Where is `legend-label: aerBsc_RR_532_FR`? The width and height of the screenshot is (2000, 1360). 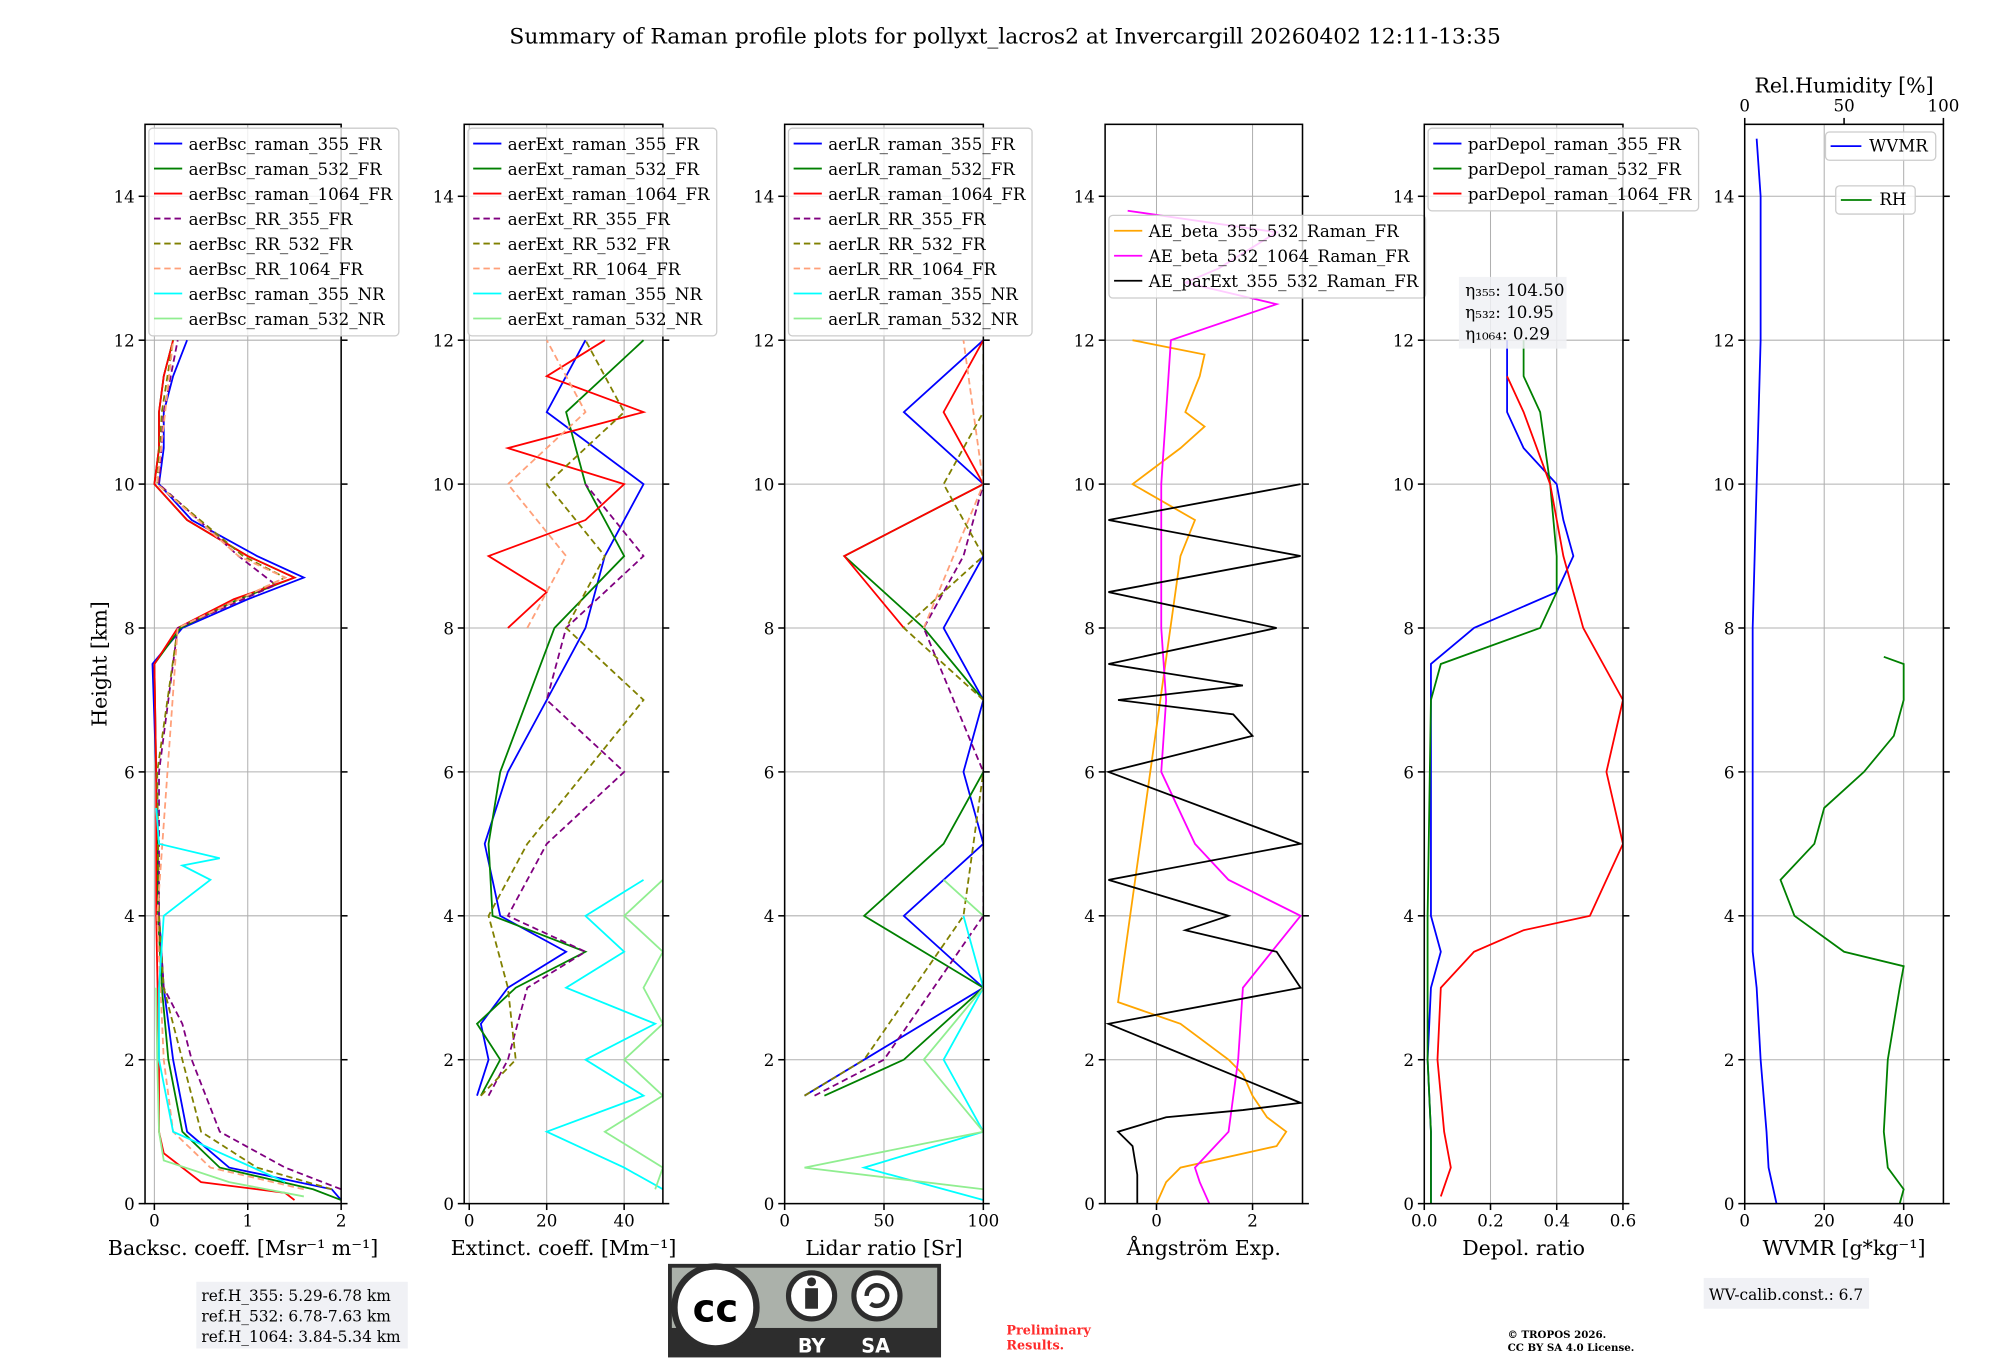
legend-label: aerBsc_RR_532_FR is located at coordinates (271, 244).